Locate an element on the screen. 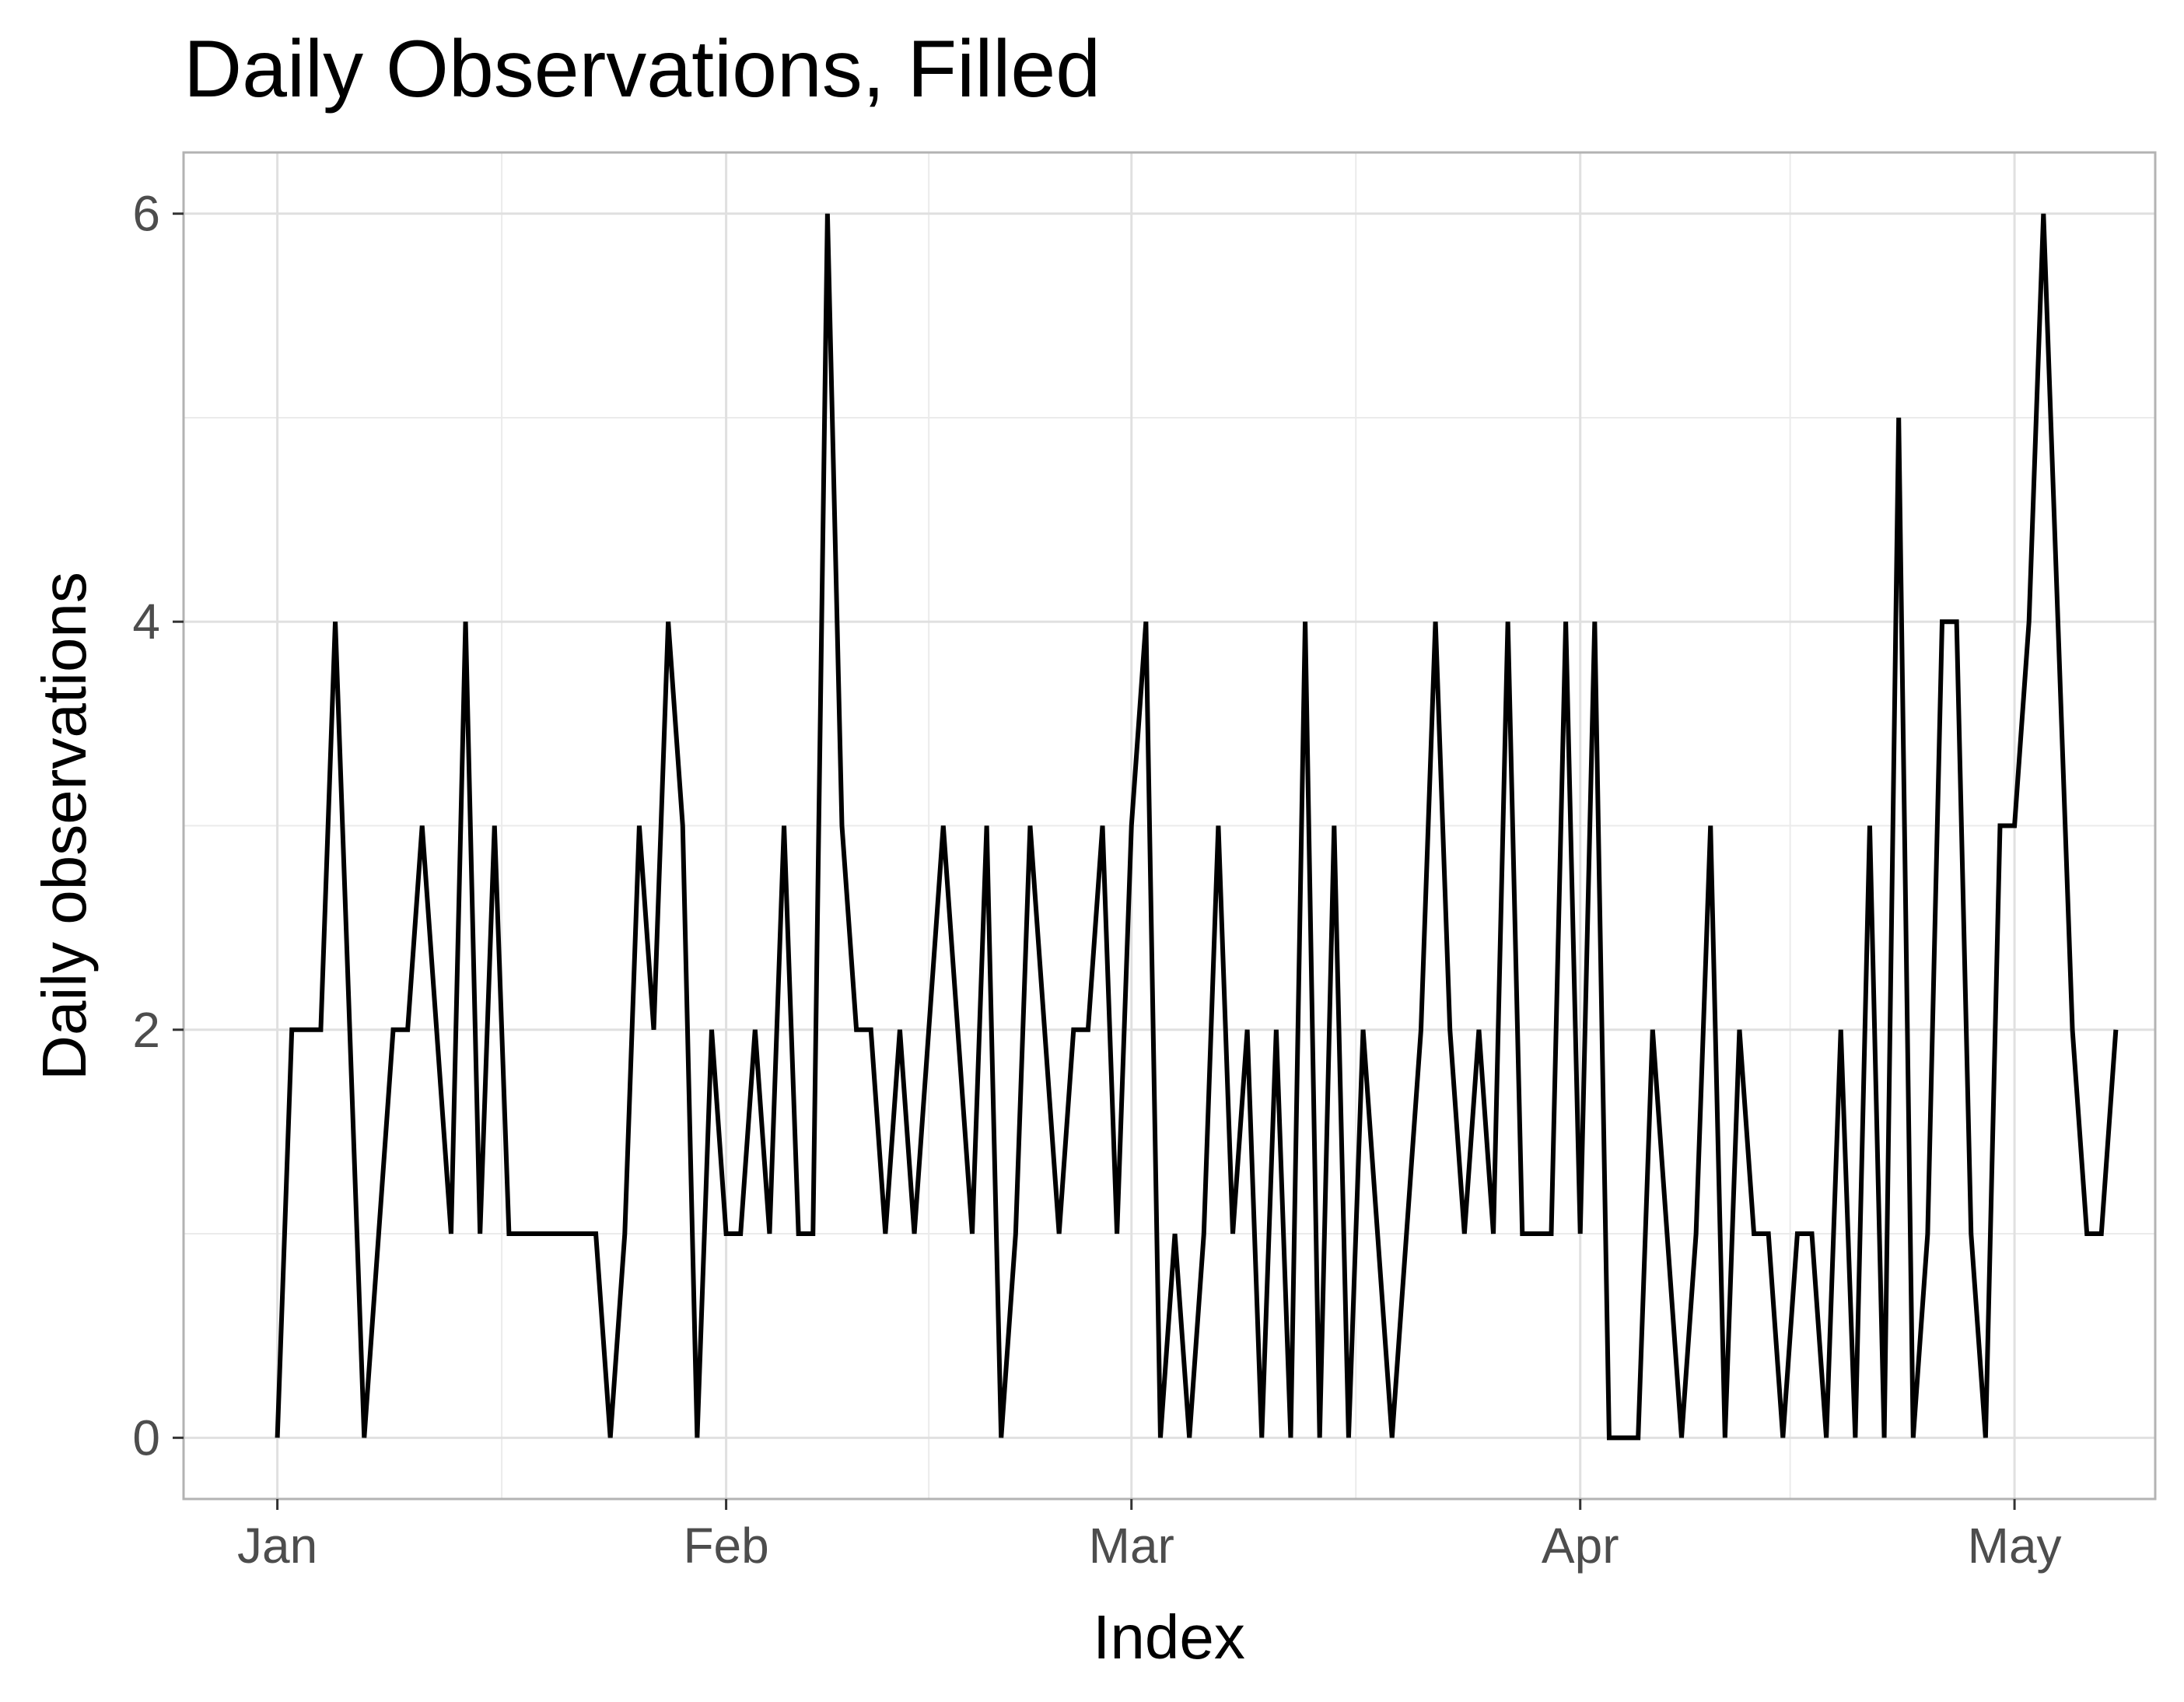  y-tick-label: 6 is located at coordinates (146, 214).